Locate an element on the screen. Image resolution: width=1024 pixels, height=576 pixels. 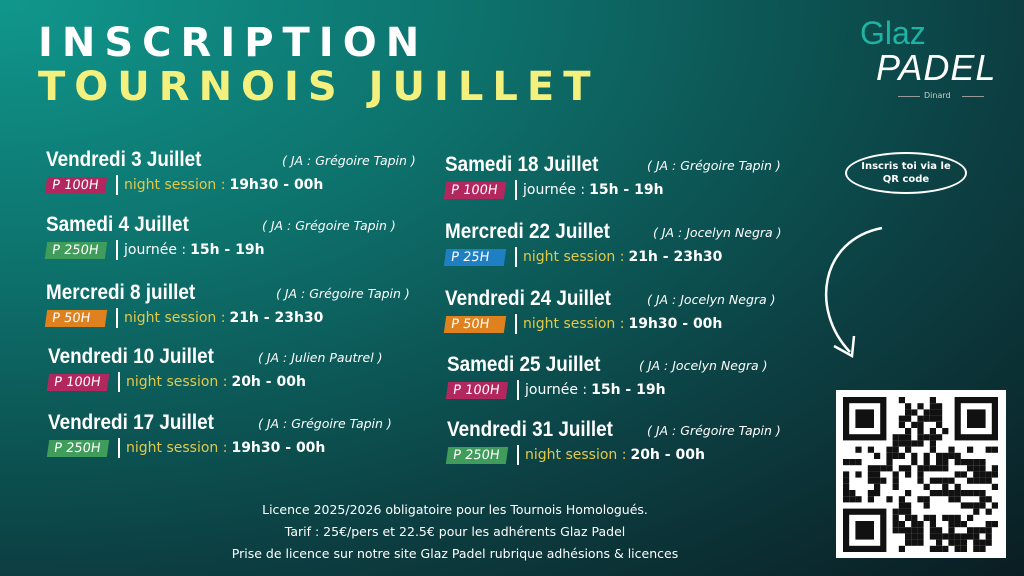
arrow is located at coordinates (854, 292).